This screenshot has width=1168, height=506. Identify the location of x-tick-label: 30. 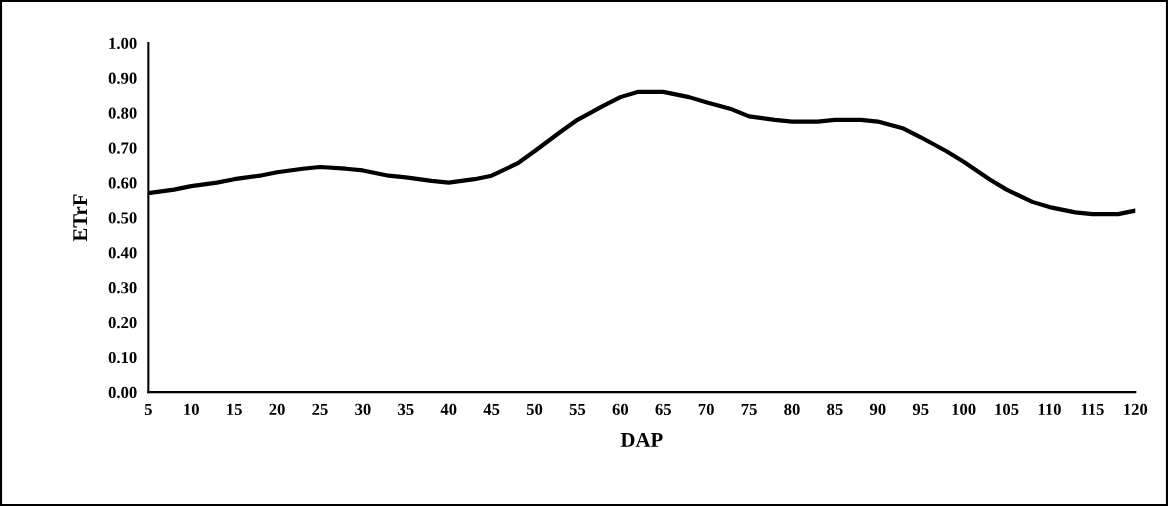
(363, 409).